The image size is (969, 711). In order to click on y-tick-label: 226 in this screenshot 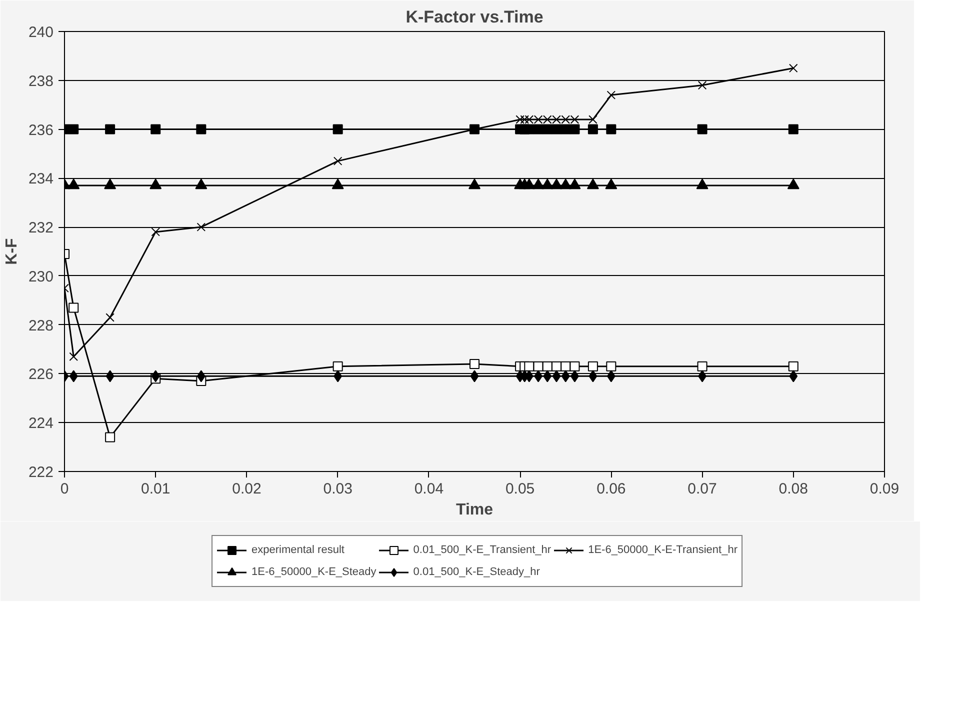, I will do `click(41, 375)`.